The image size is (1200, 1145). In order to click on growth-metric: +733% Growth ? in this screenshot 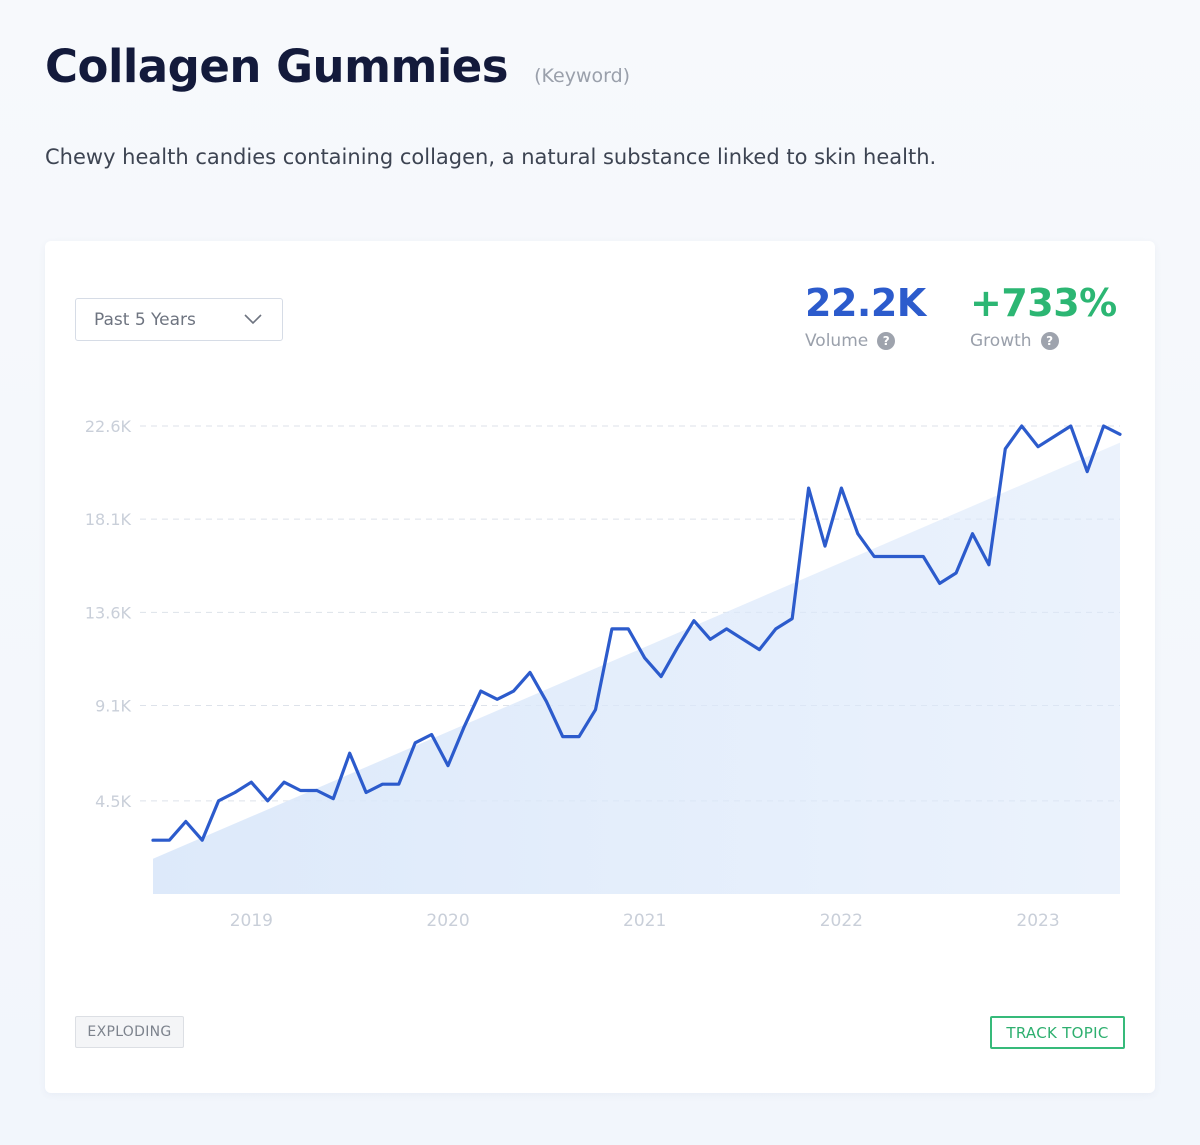, I will do `click(1043, 316)`.